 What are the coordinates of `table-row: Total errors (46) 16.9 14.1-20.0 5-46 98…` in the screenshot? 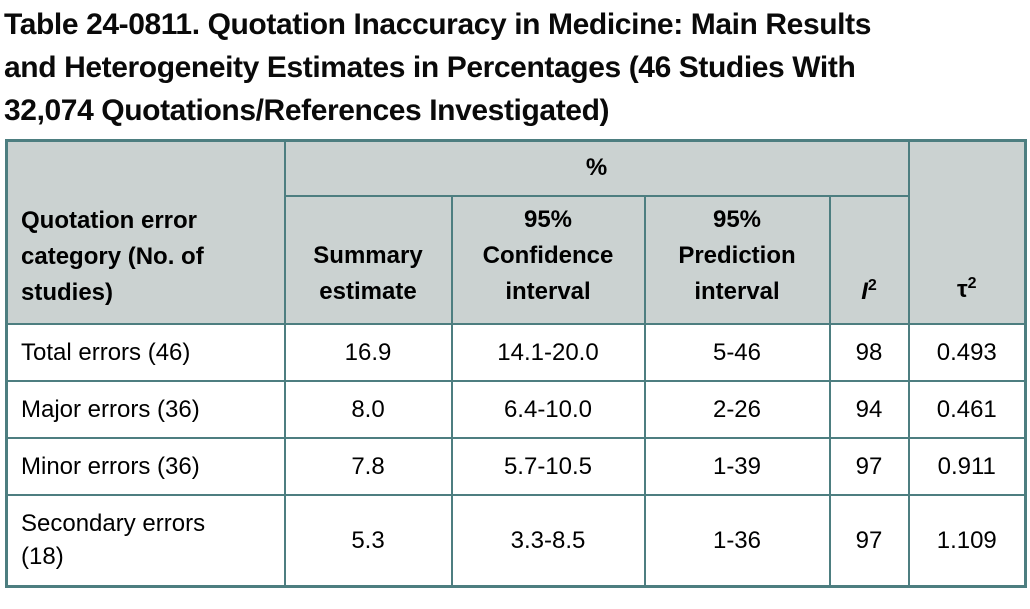 It's located at (516, 352).